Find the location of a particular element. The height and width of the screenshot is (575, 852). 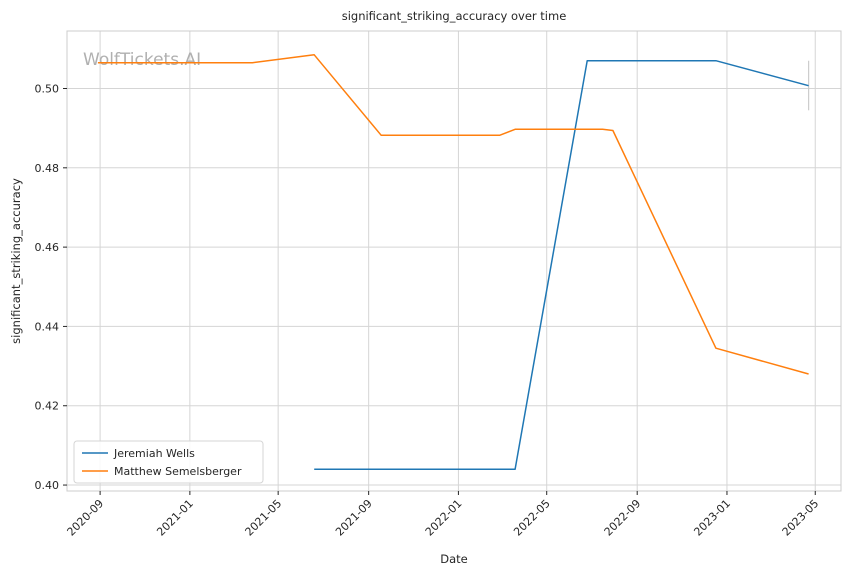

watermark: WolfTickets.AI is located at coordinates (142, 60).